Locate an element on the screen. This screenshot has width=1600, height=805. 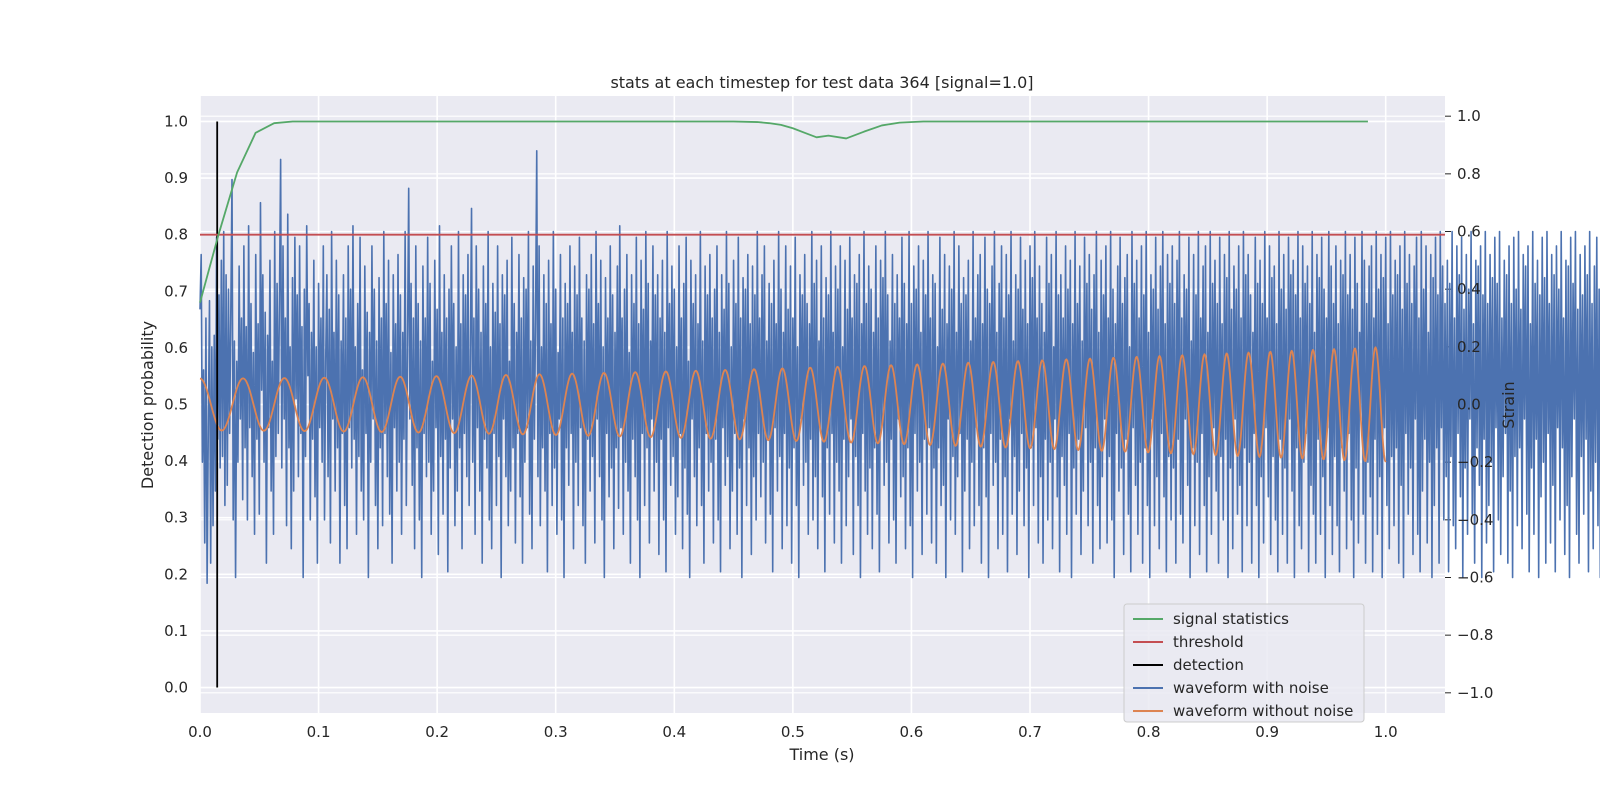
x-tick-label: 0.4 is located at coordinates (674, 732).